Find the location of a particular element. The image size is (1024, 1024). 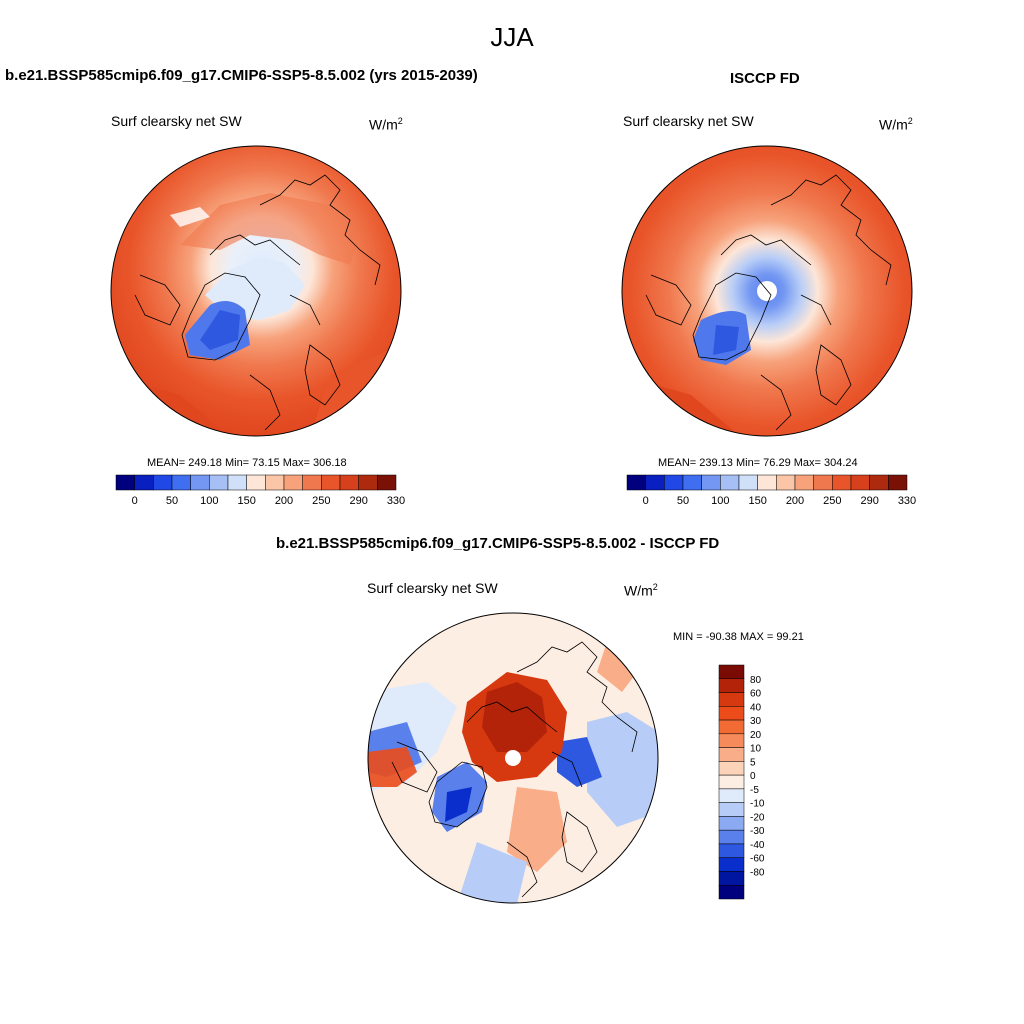

page-title: JJA is located at coordinates (512, 37).